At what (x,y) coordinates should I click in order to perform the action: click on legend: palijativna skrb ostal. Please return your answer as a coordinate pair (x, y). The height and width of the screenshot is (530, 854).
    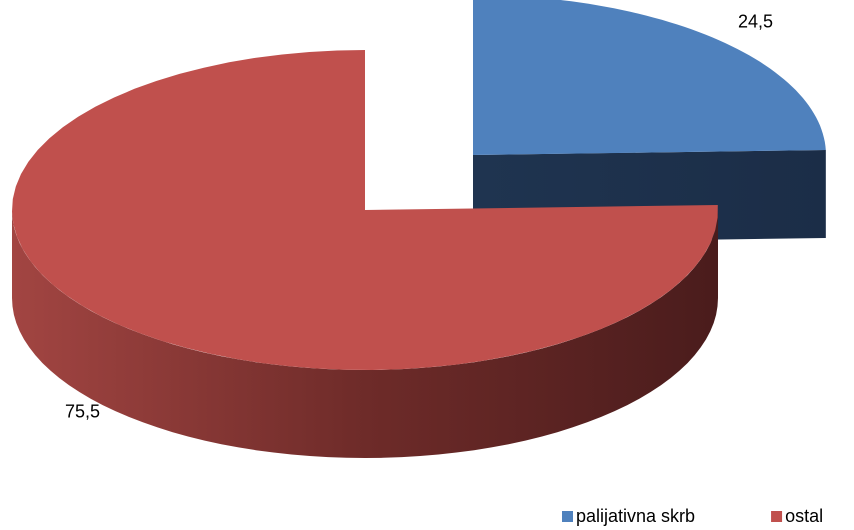
    Looking at the image, I should click on (692, 516).